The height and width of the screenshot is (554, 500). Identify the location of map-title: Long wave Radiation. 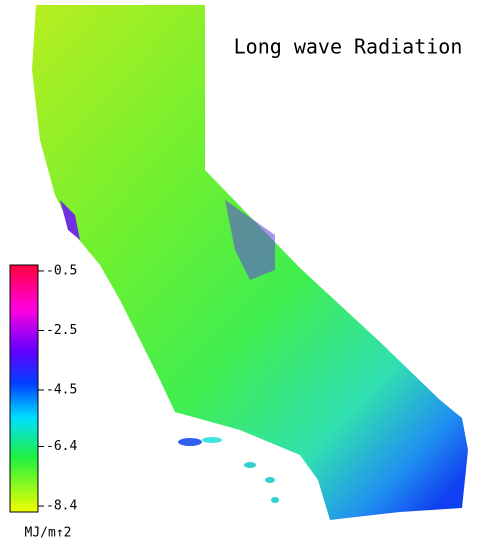
(348, 47).